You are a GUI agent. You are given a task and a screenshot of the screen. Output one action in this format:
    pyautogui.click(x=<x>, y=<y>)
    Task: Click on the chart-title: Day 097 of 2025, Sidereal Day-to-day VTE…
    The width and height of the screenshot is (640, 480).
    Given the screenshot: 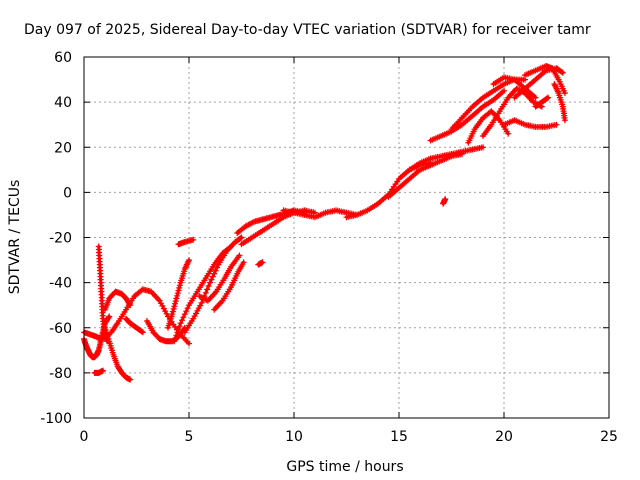 What is the action you would take?
    pyautogui.click(x=307, y=30)
    